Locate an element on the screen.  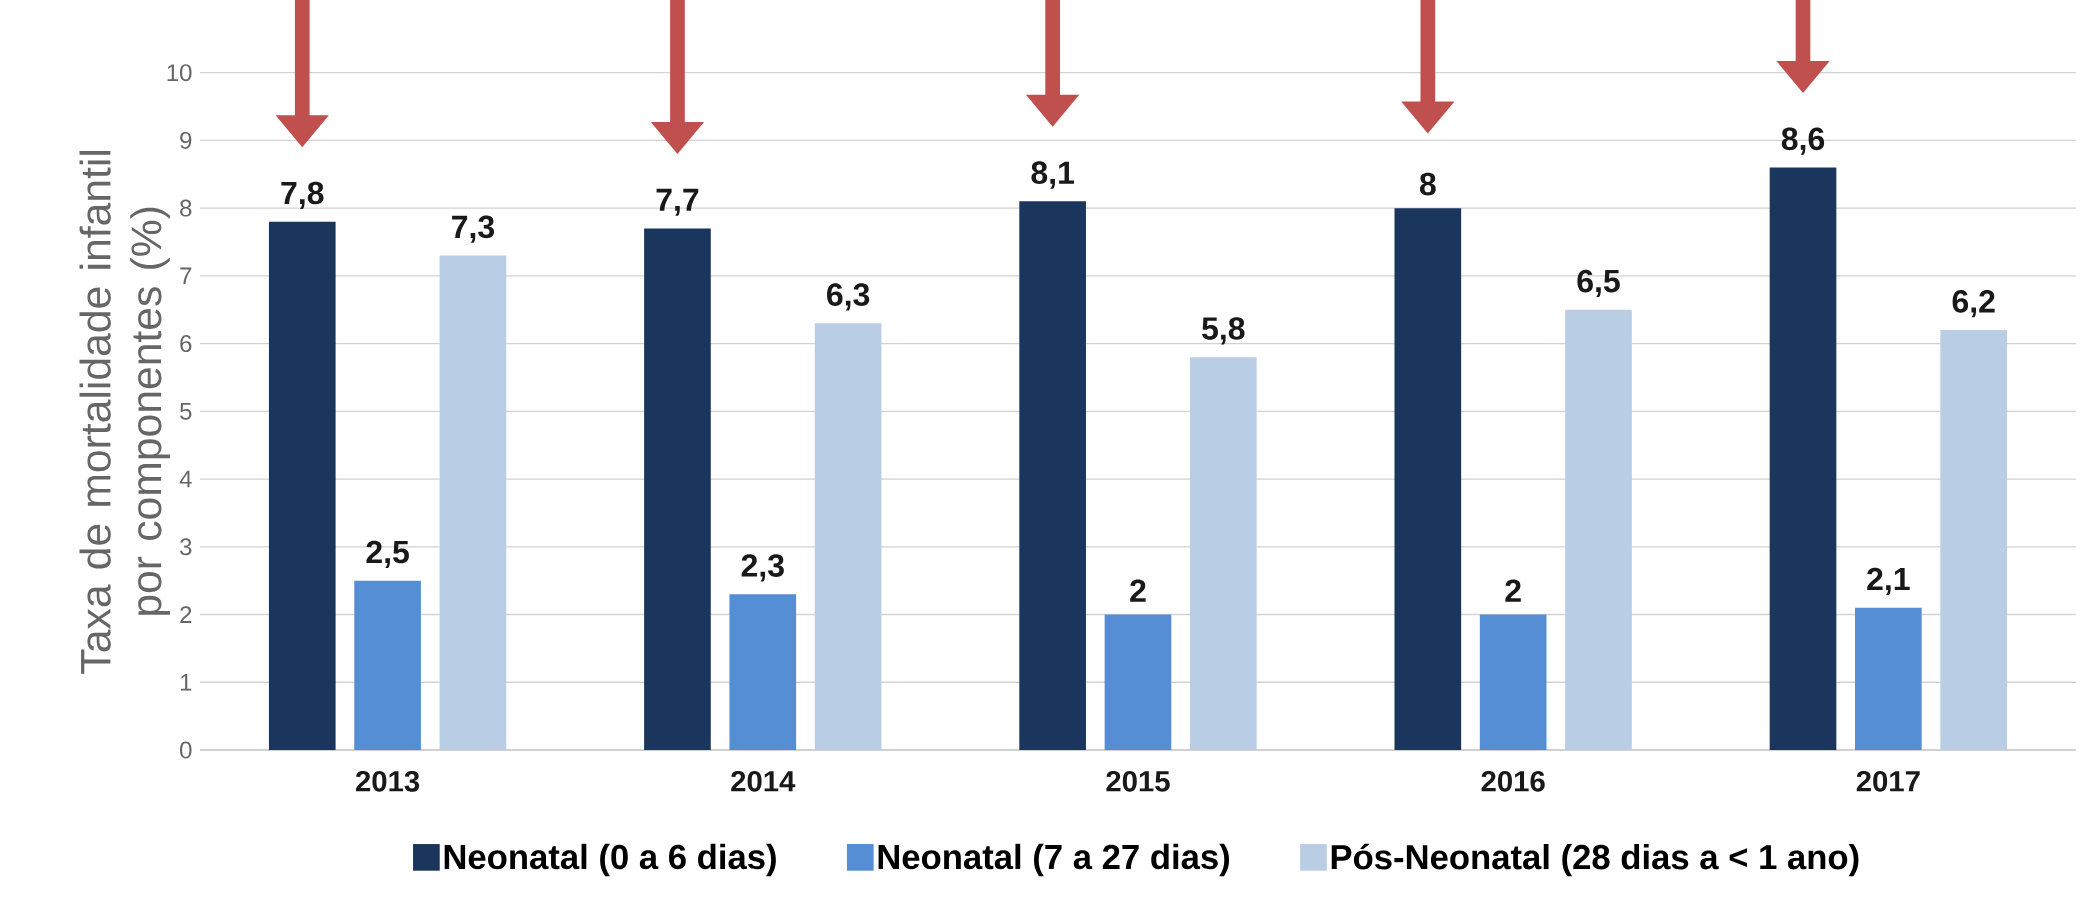
text: 2,1 is located at coordinates (1888, 581).